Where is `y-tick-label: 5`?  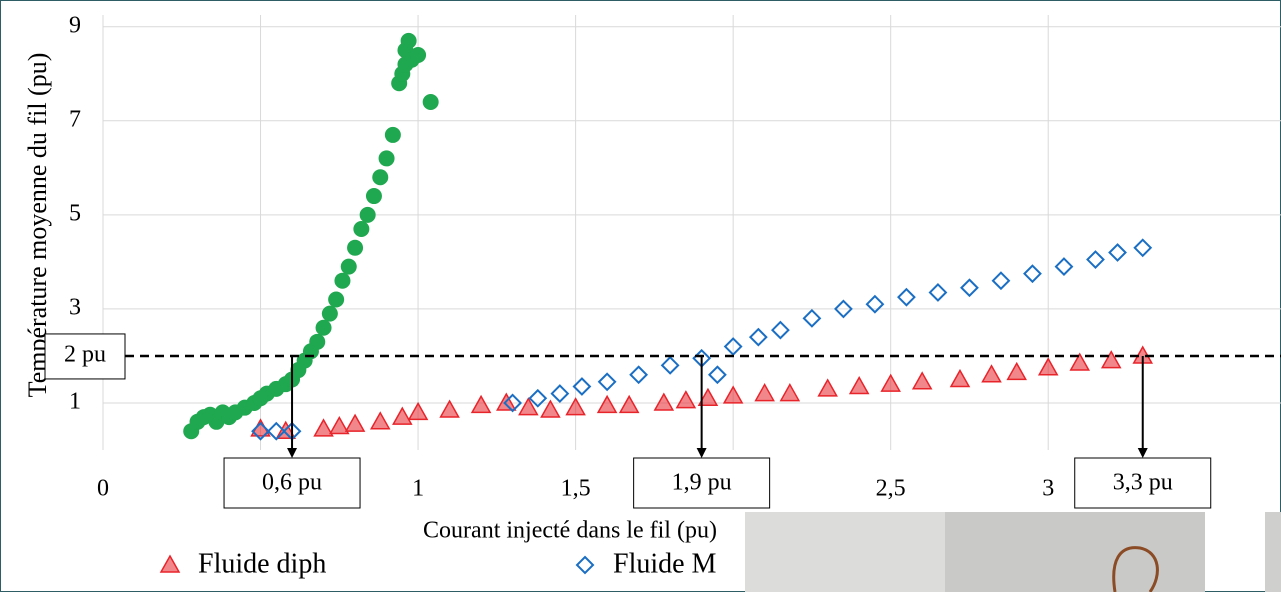 y-tick-label: 5 is located at coordinates (75, 213).